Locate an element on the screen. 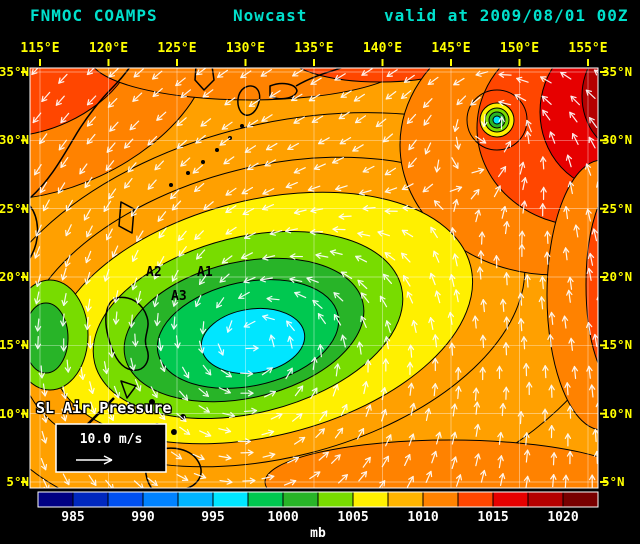 This screenshot has width=640, height=544. lon-label: 115°E is located at coordinates (39, 48).